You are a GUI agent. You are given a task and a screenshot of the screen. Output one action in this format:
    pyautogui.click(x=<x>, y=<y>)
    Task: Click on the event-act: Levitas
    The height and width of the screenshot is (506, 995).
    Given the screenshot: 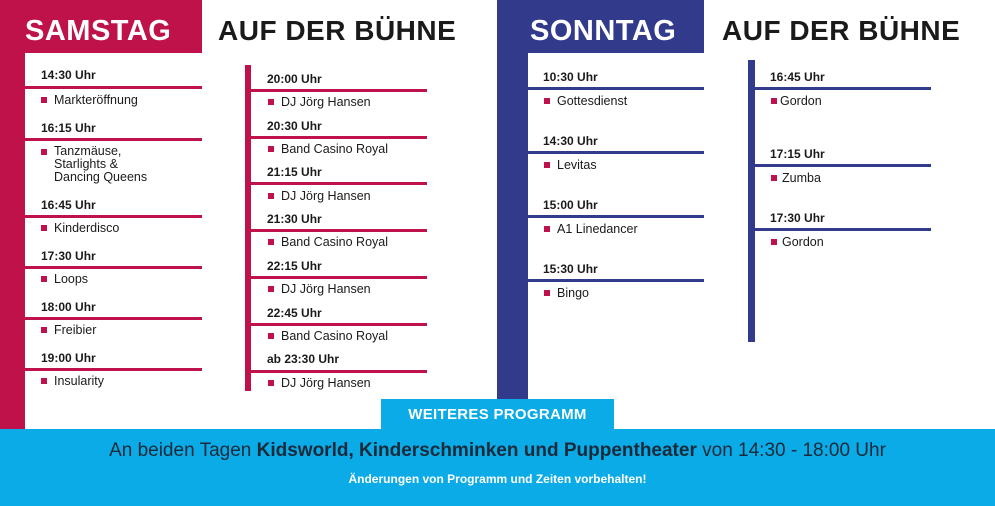 What is the action you would take?
    pyautogui.click(x=570, y=165)
    